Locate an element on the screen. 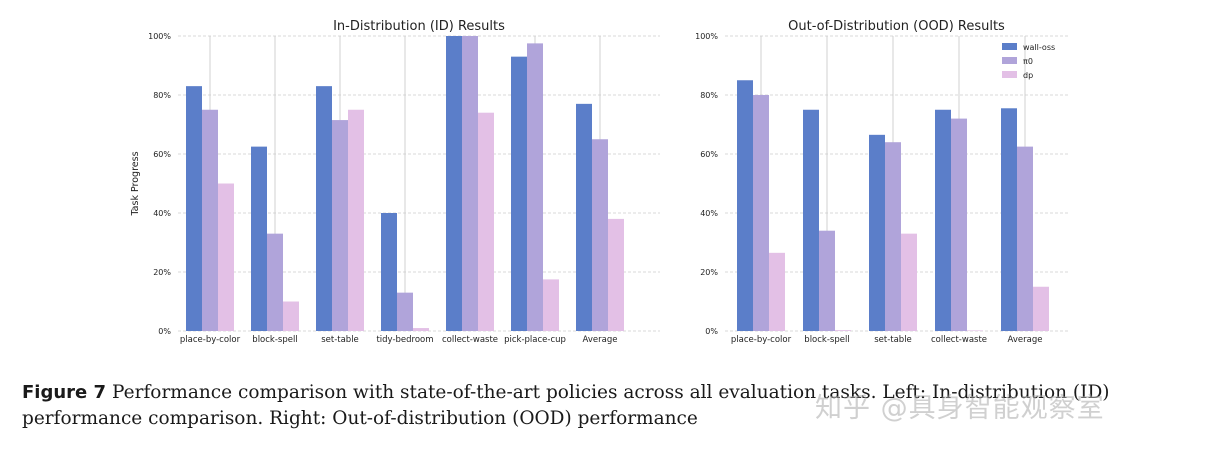  x-tick-label: tidy-bedroom is located at coordinates (404, 340).